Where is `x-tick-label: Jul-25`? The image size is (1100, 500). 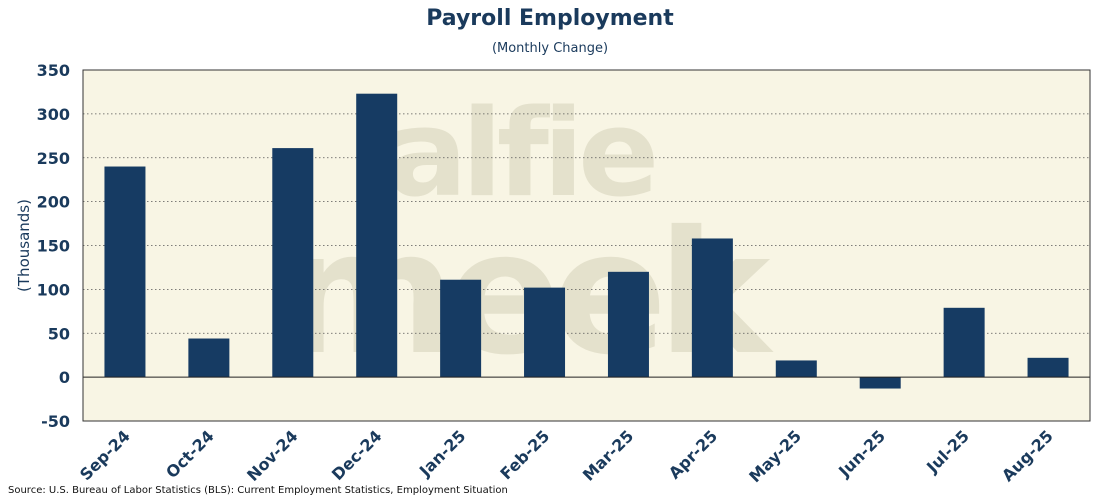 x-tick-label: Jul-25 is located at coordinates (947, 451).